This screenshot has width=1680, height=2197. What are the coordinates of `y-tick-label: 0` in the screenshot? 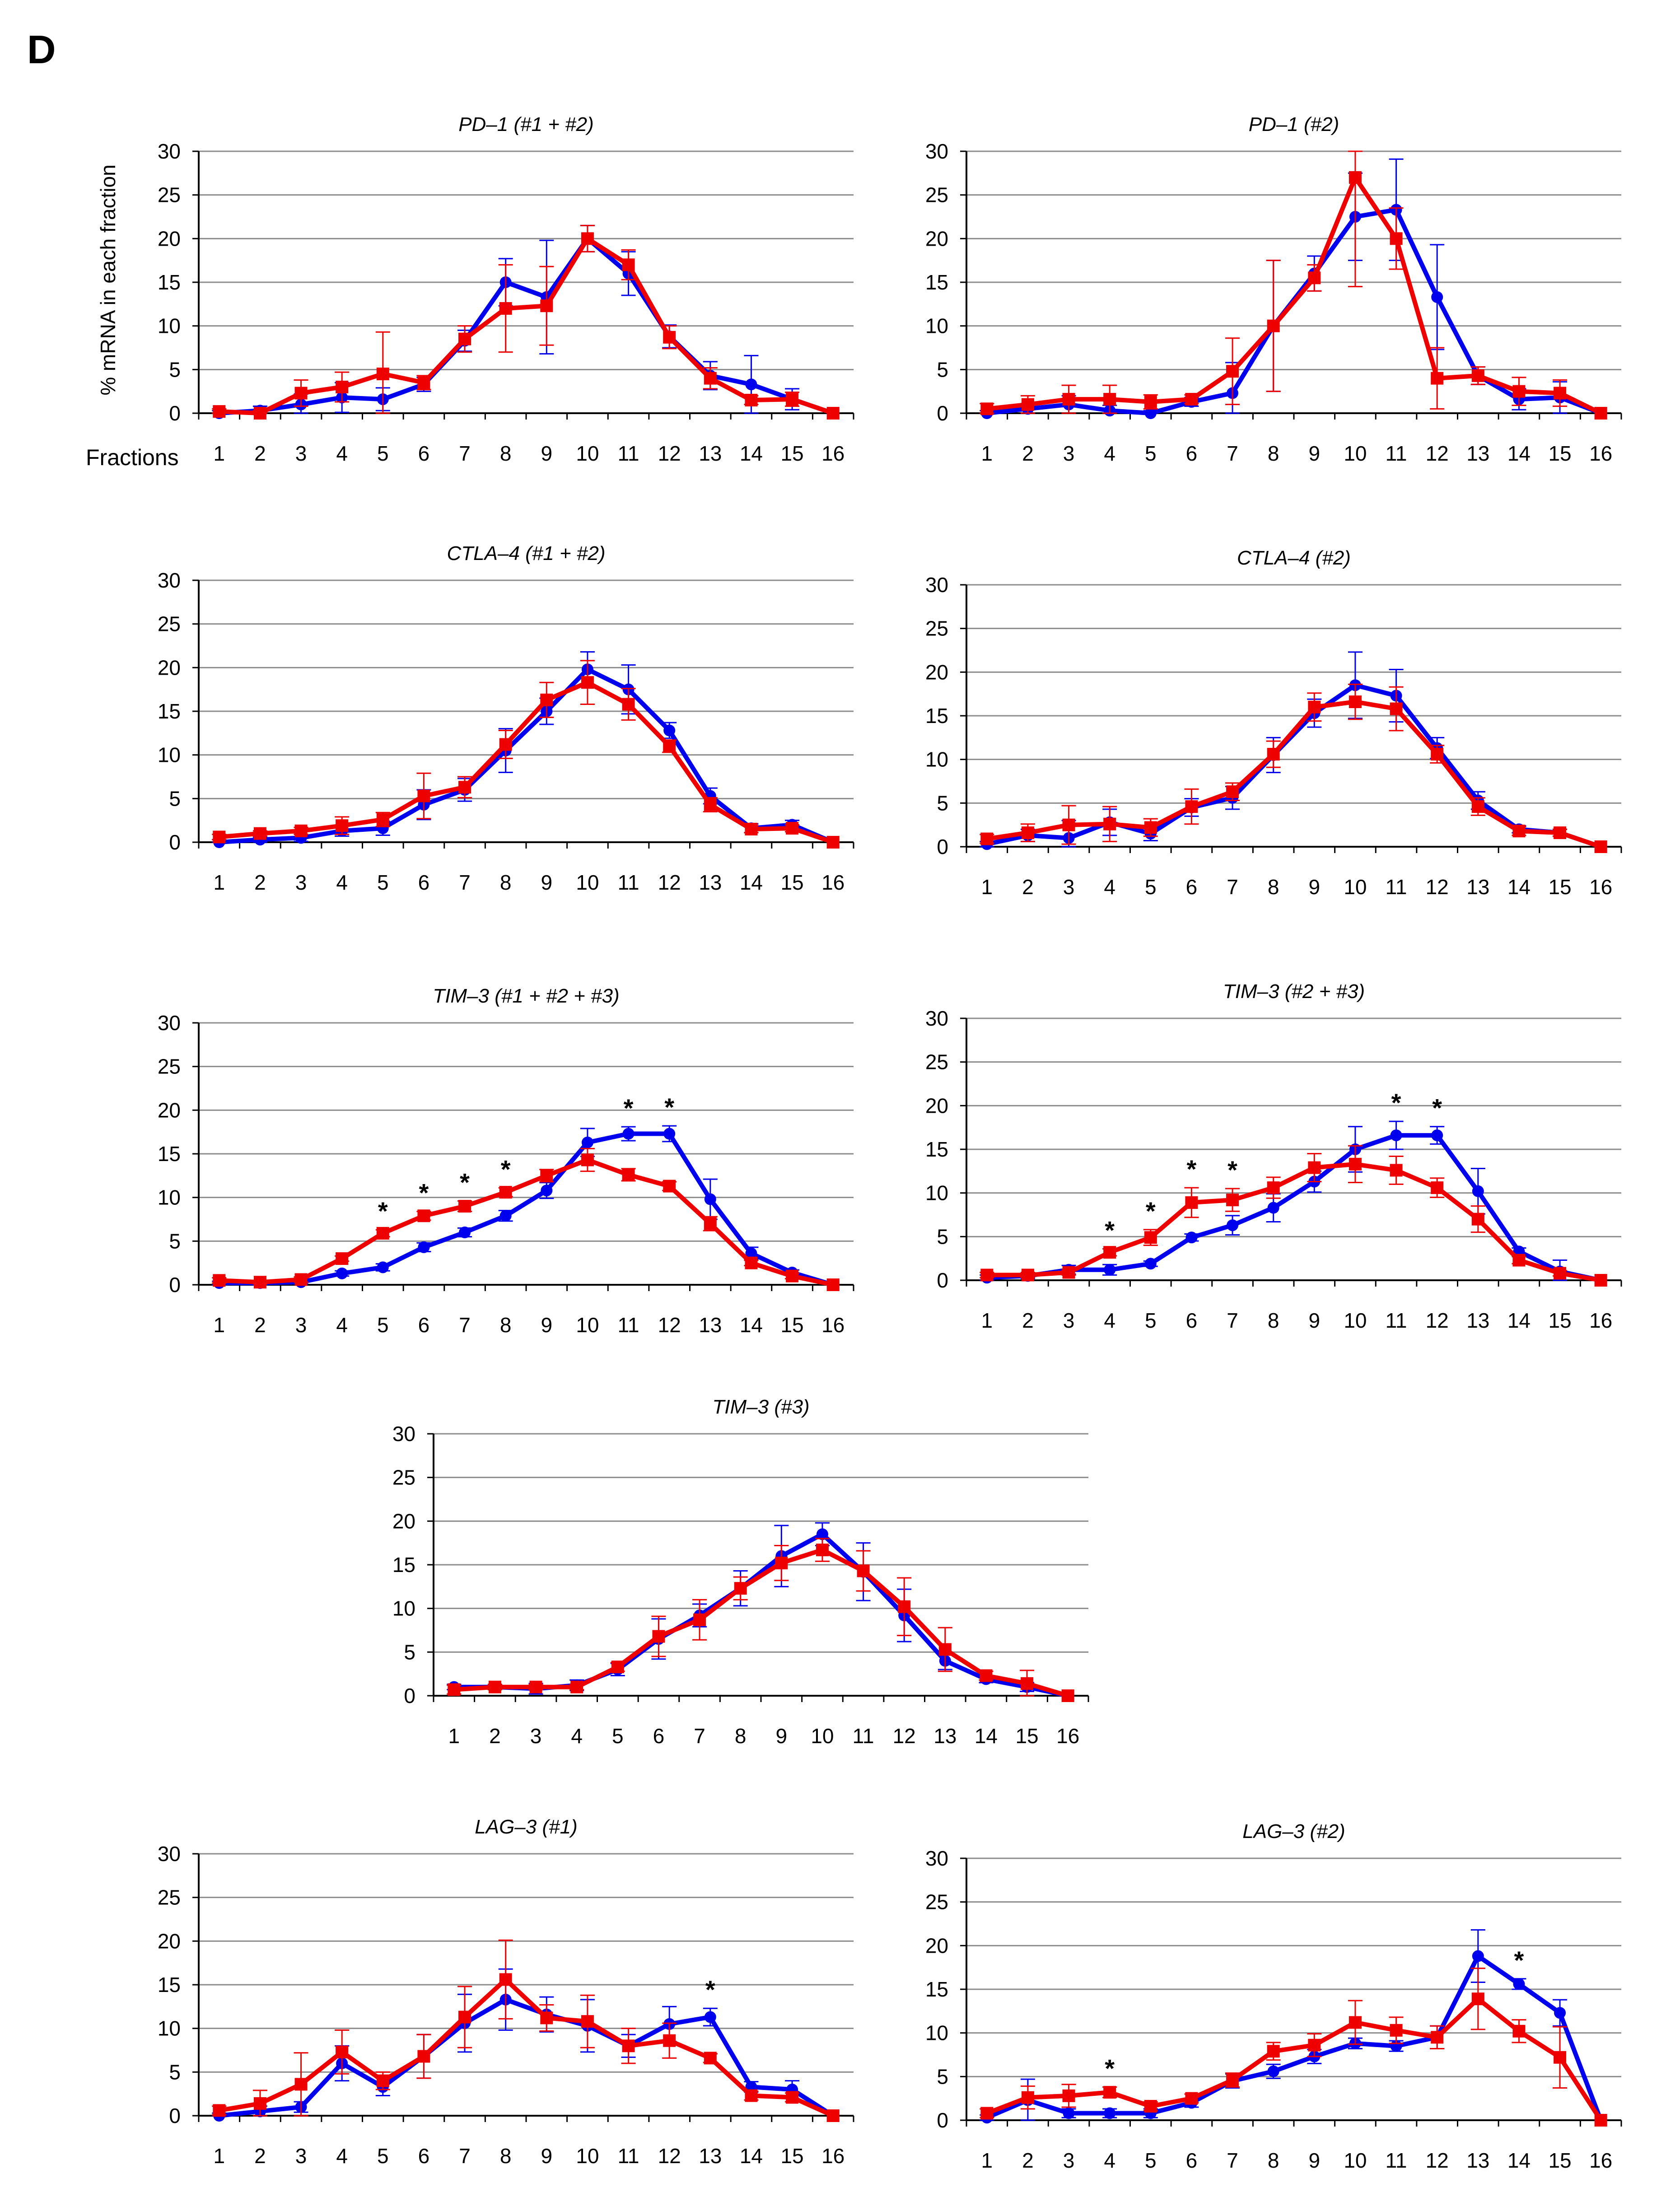 It's located at (942, 846).